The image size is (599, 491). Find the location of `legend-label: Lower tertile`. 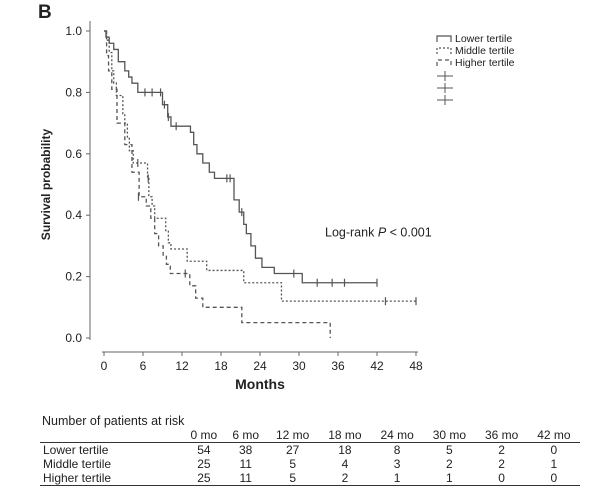

legend-label: Lower tertile is located at coordinates (483, 39).